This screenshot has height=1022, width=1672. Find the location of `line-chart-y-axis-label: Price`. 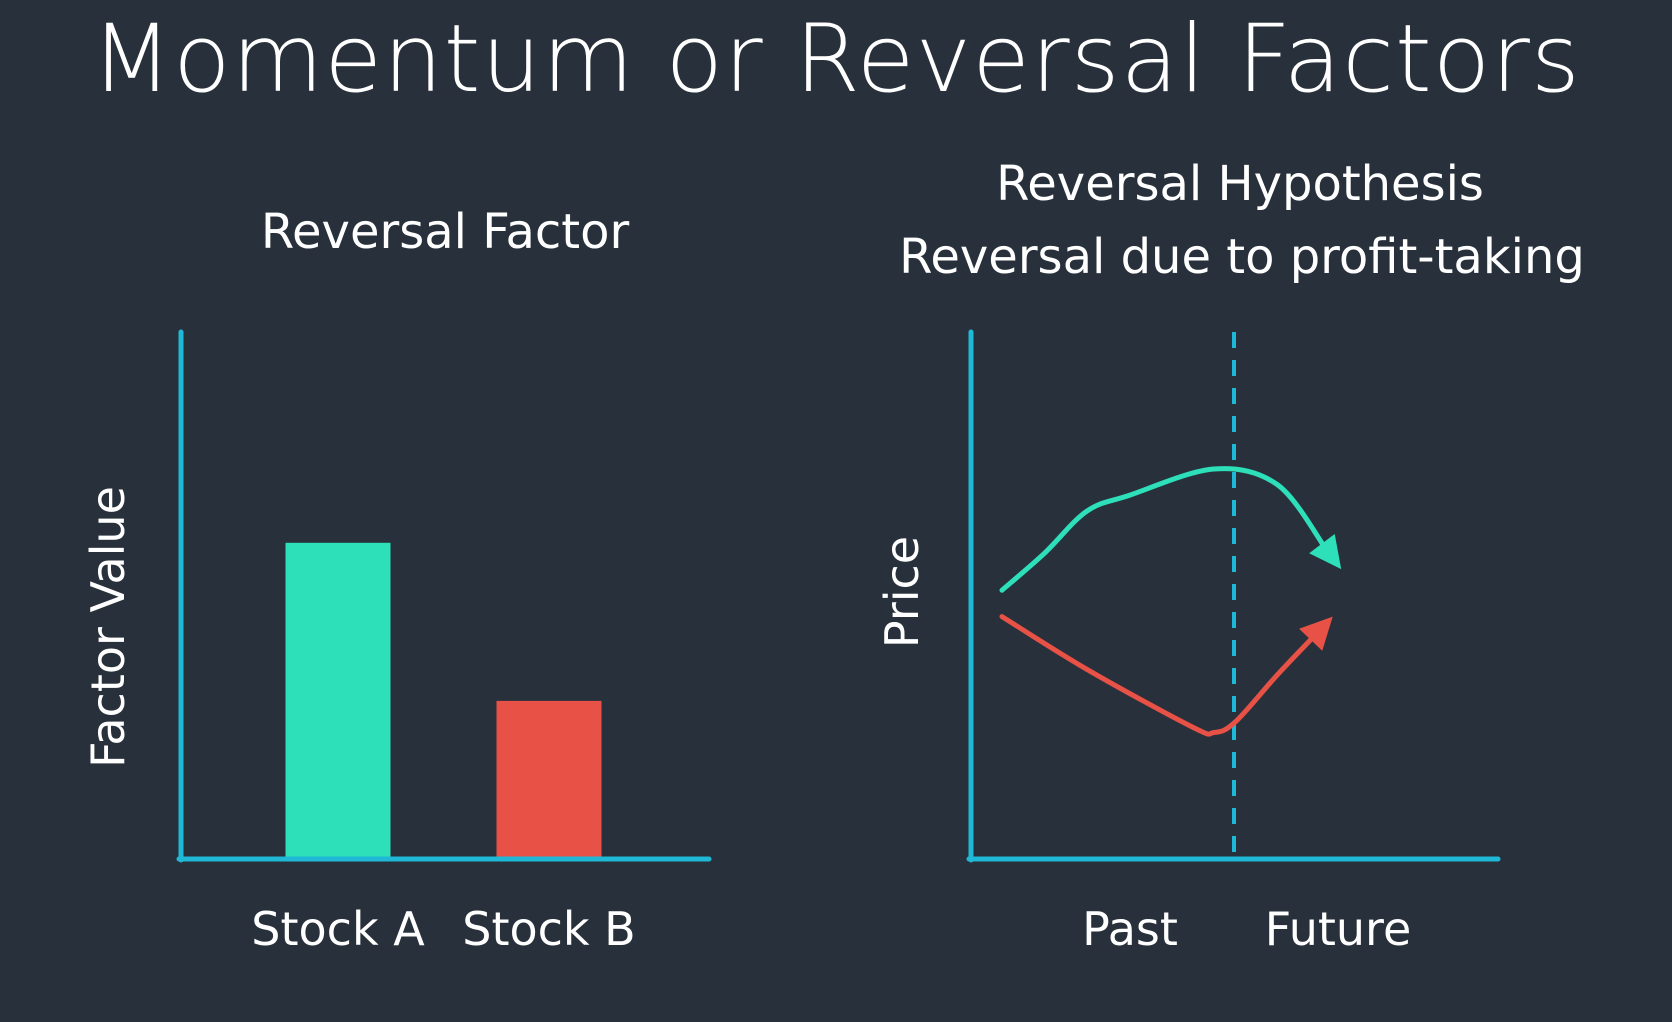

line-chart-y-axis-label: Price is located at coordinates (902, 592).